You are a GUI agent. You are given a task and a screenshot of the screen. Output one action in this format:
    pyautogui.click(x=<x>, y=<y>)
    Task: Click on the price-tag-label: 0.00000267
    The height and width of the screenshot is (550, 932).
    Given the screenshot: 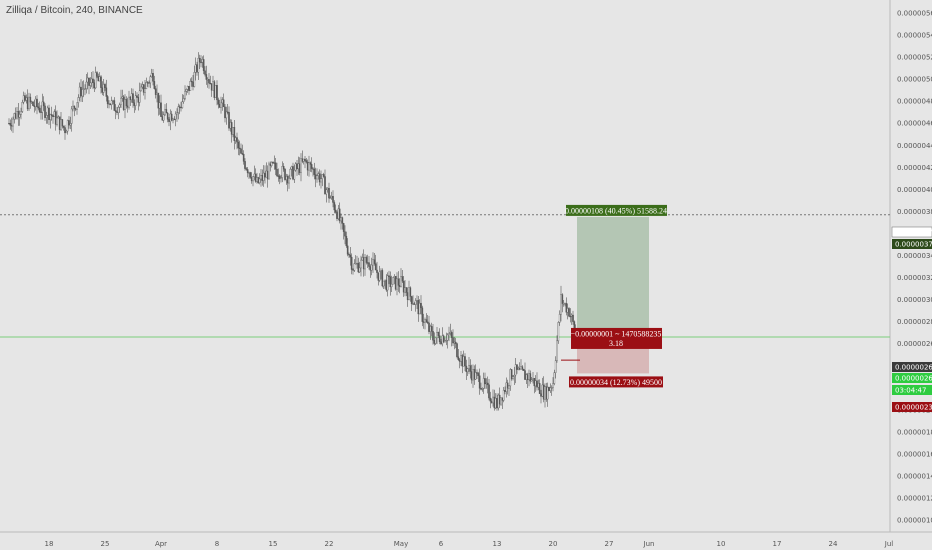 What is the action you would take?
    pyautogui.click(x=913, y=368)
    